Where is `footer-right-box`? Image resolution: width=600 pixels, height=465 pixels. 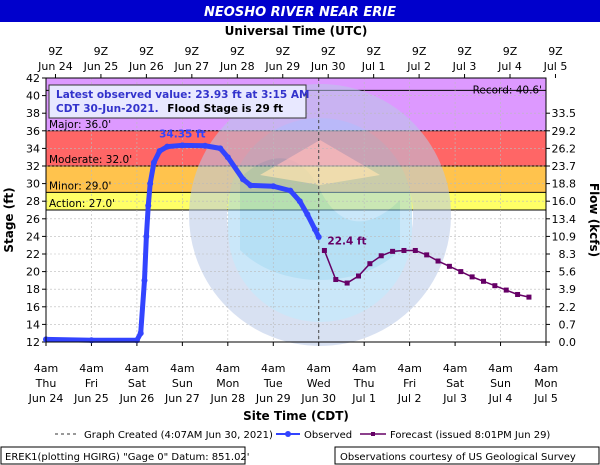 footer-right-box is located at coordinates (467, 455).